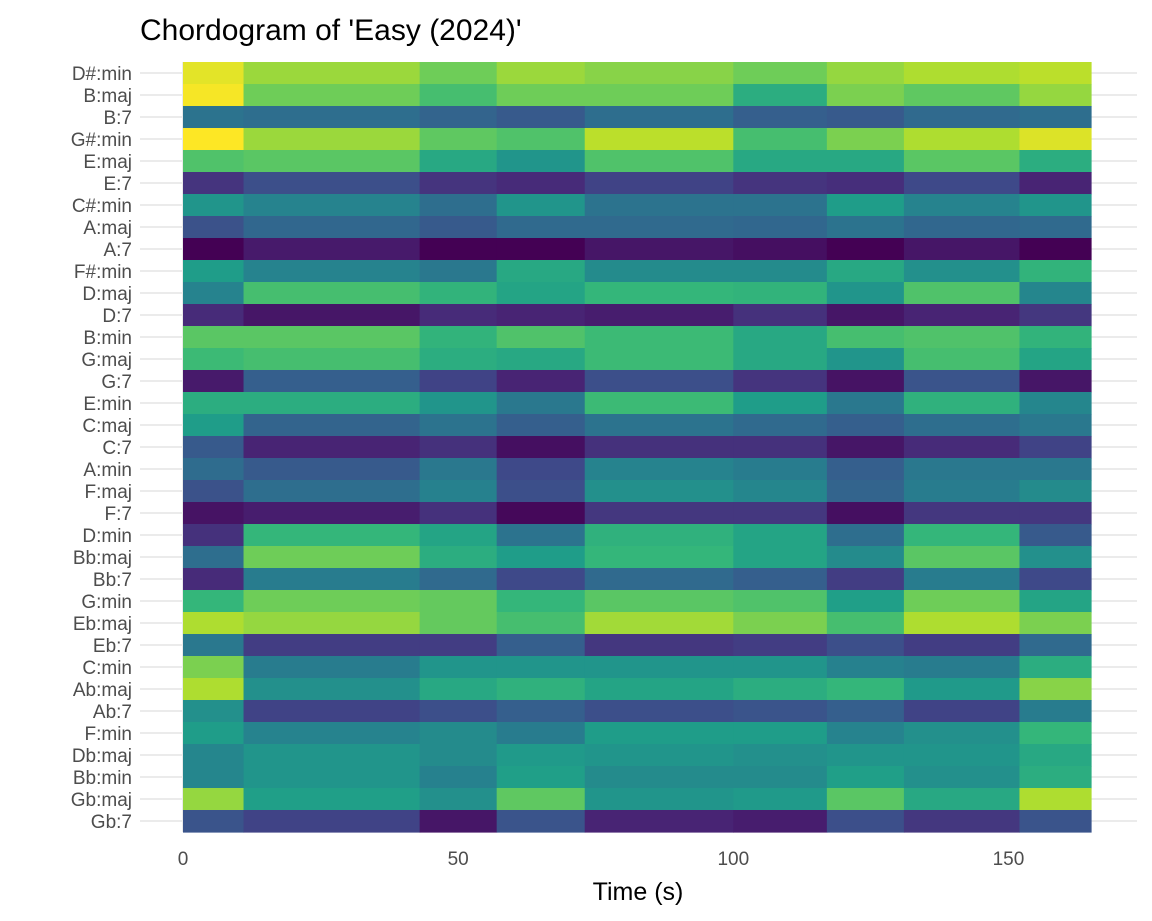 This screenshot has width=1152, height=921. Describe the element at coordinates (107, 96) in the screenshot. I see `y-tick-label: B:maj` at that location.